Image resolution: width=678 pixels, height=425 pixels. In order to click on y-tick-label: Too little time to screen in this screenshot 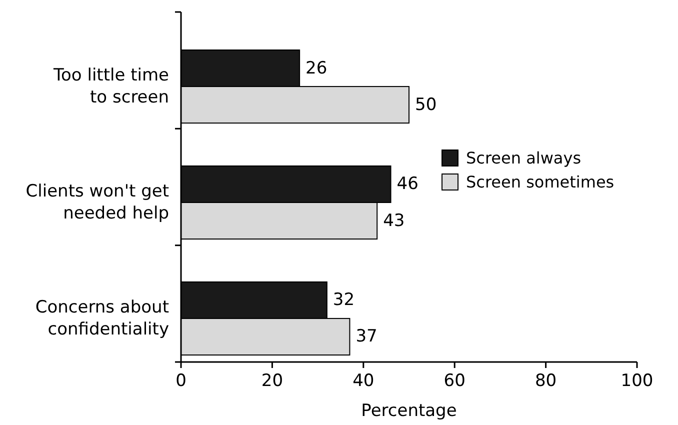, I will do `click(110, 87)`.